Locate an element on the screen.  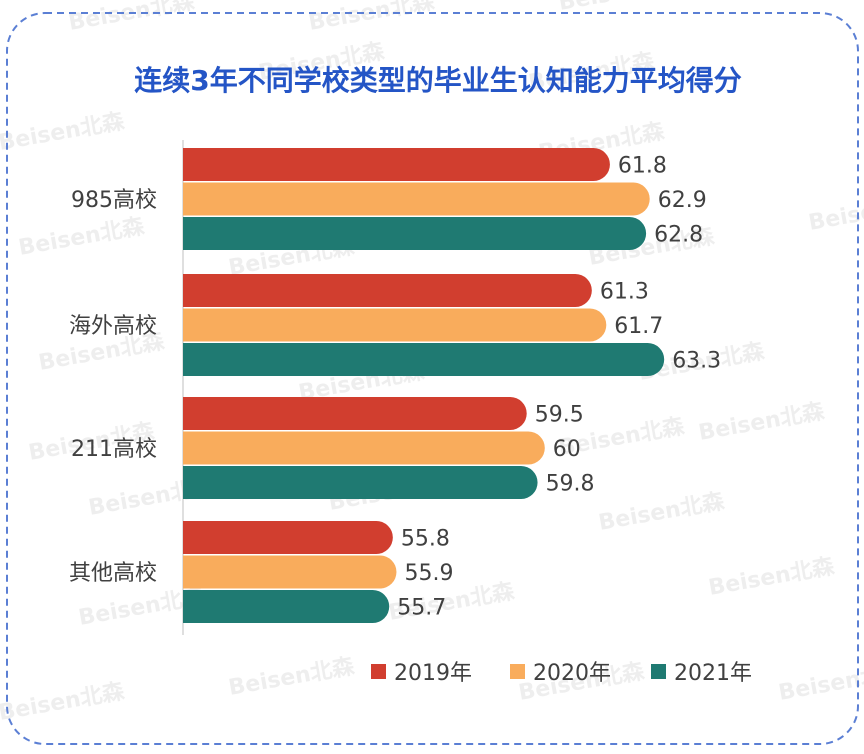
legend-label-2: 2020年 is located at coordinates (572, 673).